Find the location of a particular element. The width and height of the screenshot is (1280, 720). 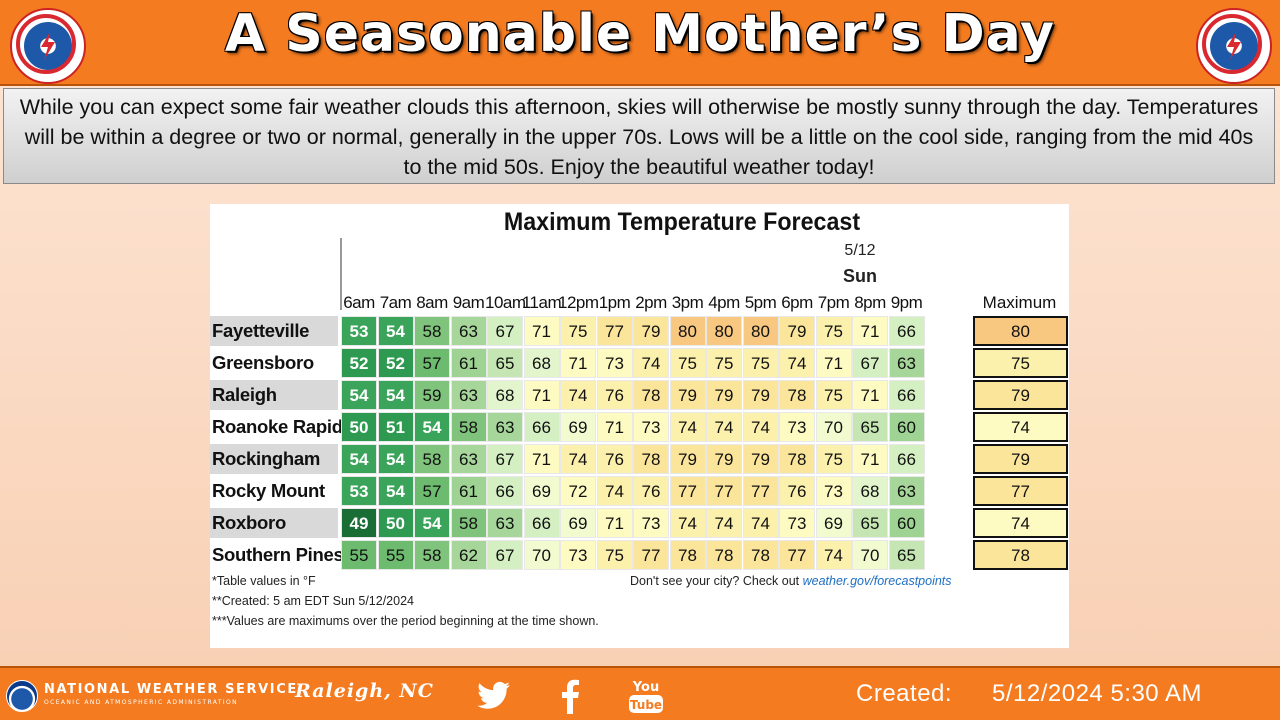

agency-subtitle: OCEANIC AND ATMOSPHERIC ADMINISTRATION is located at coordinates (141, 702).